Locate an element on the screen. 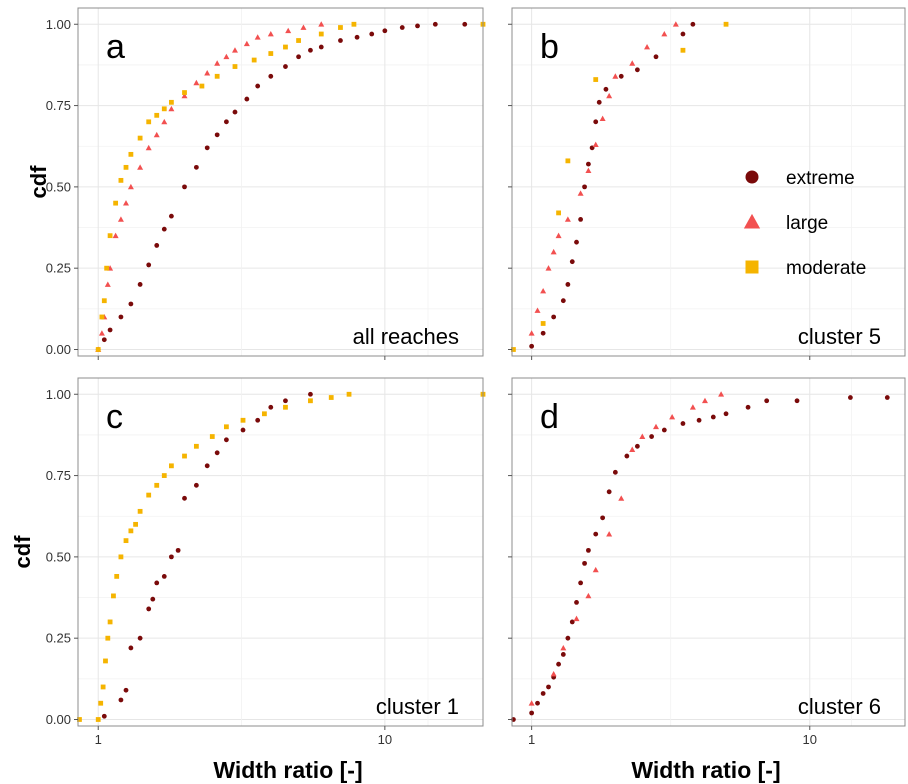 The width and height of the screenshot is (908, 784). x-tick-label: 10 is located at coordinates (385, 739).